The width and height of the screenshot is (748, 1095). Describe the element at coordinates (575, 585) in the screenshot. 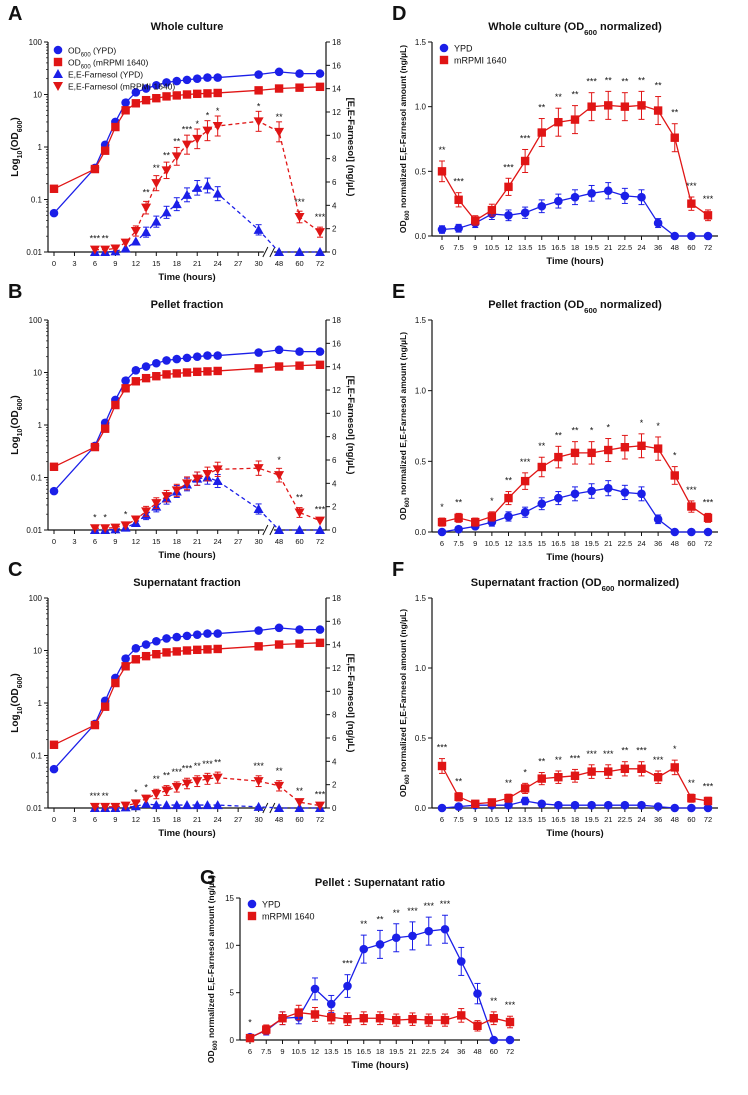

I see `chart-title: Supernatant fraction (OD600 normalized)` at that location.